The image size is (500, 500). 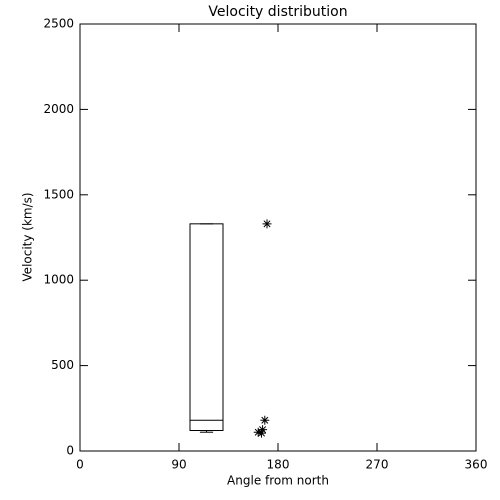 What do you see at coordinates (476, 465) in the screenshot?
I see `x-tick-label: 360` at bounding box center [476, 465].